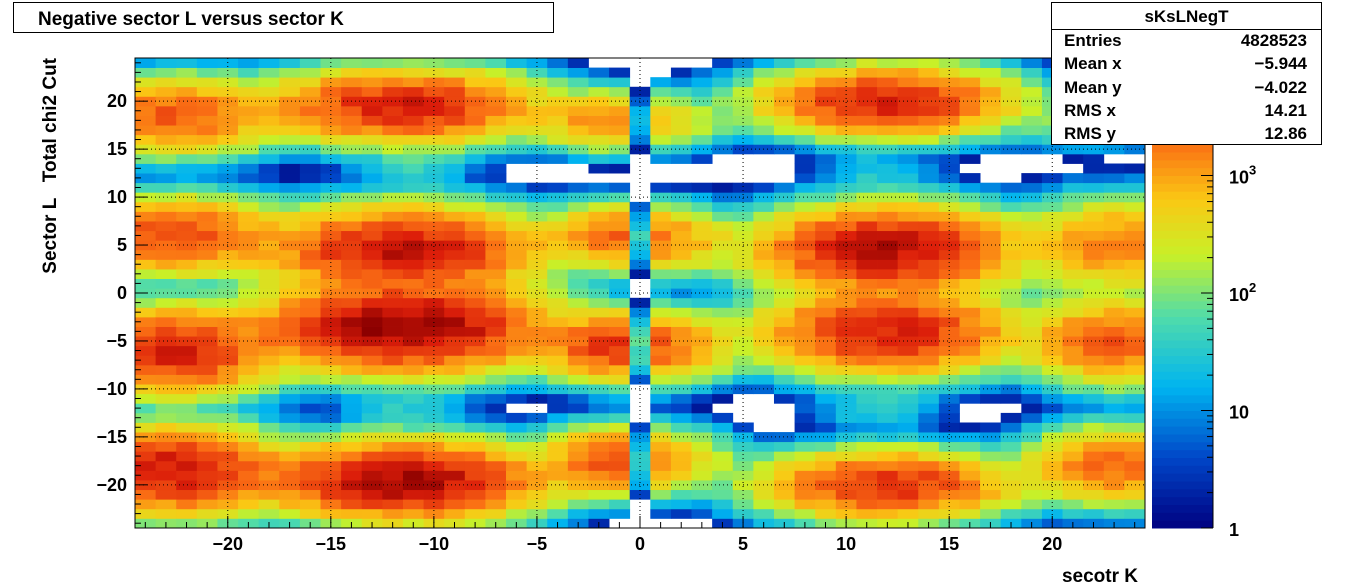  What do you see at coordinates (122, 293) in the screenshot?
I see `y-tick-label: 0` at bounding box center [122, 293].